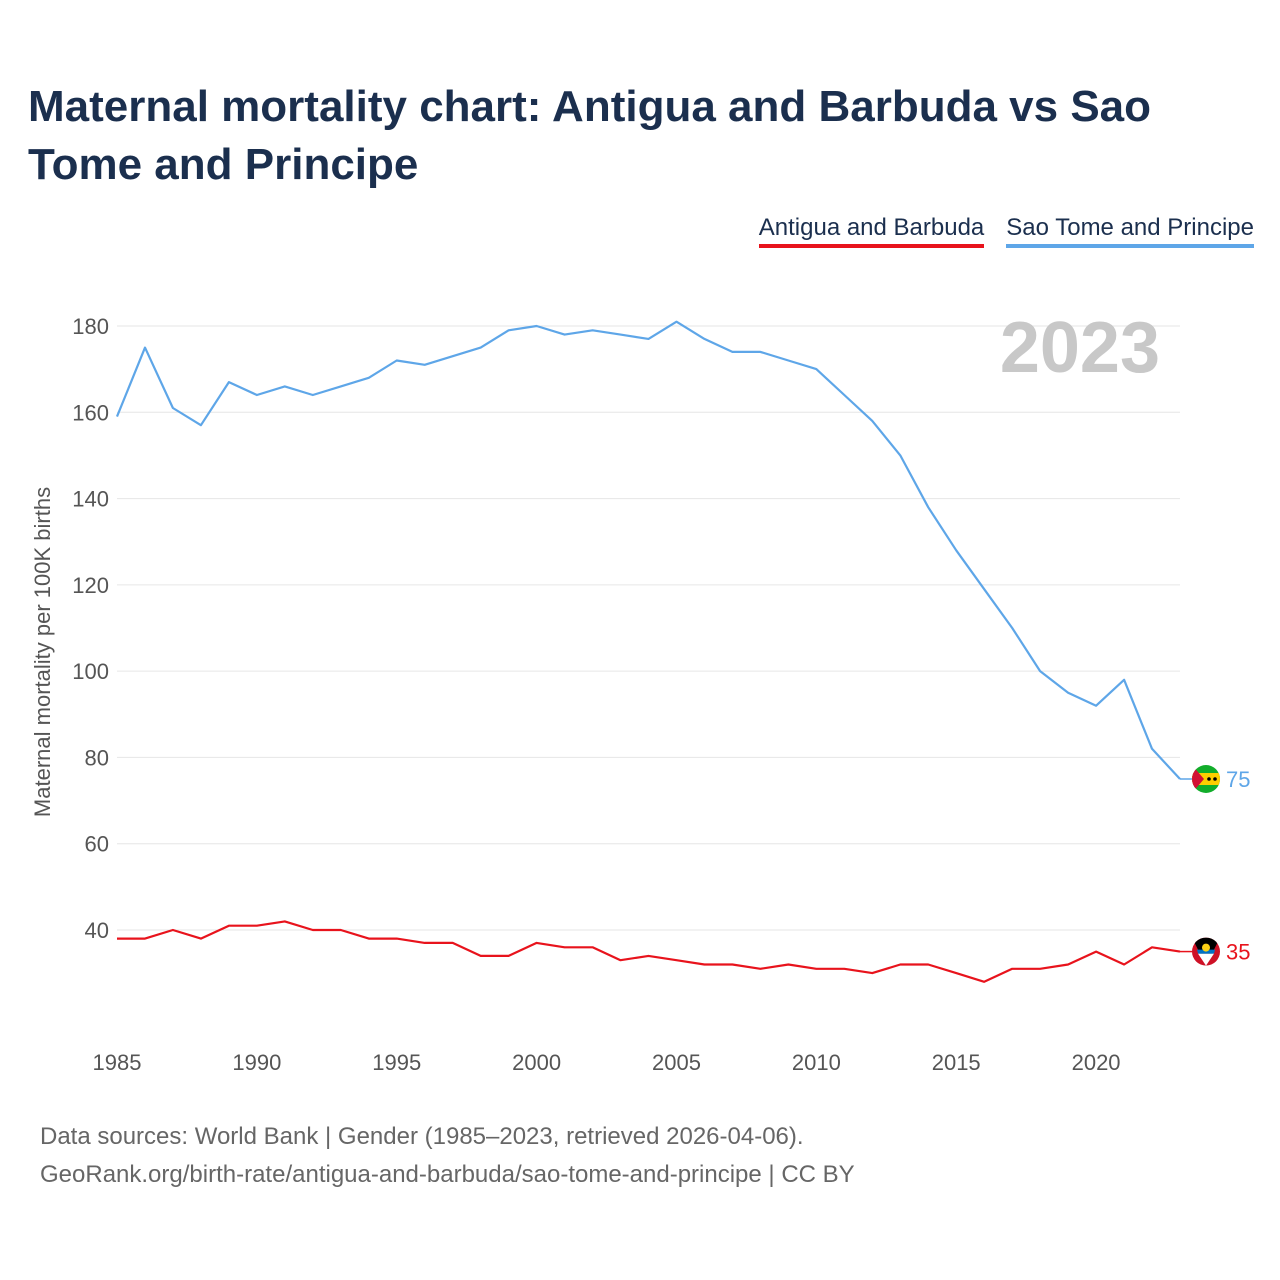  I want to click on x-tick-label: 2010, so click(816, 1062).